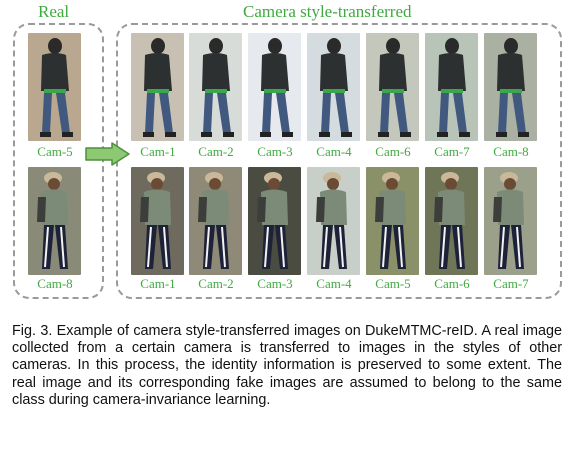 The height and width of the screenshot is (455, 575). I want to click on real-cam-label-row1: Cam-5, so click(55, 151).